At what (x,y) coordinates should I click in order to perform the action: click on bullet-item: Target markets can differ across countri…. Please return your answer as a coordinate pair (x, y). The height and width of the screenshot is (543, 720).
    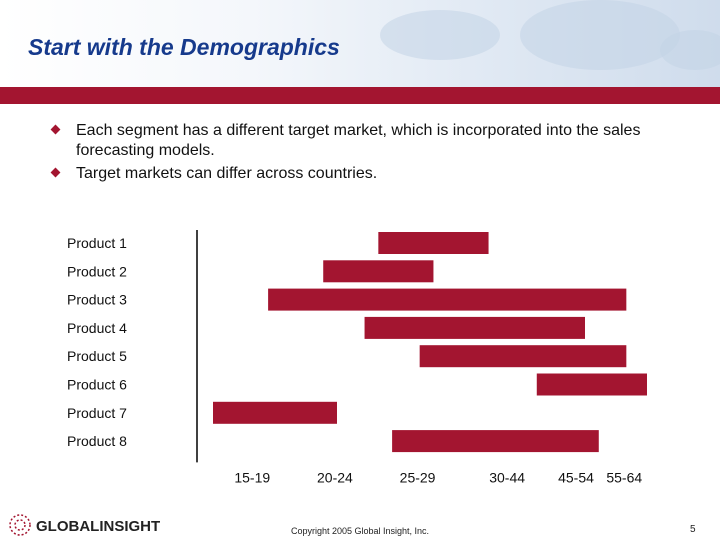
    Looking at the image, I should click on (371, 174).